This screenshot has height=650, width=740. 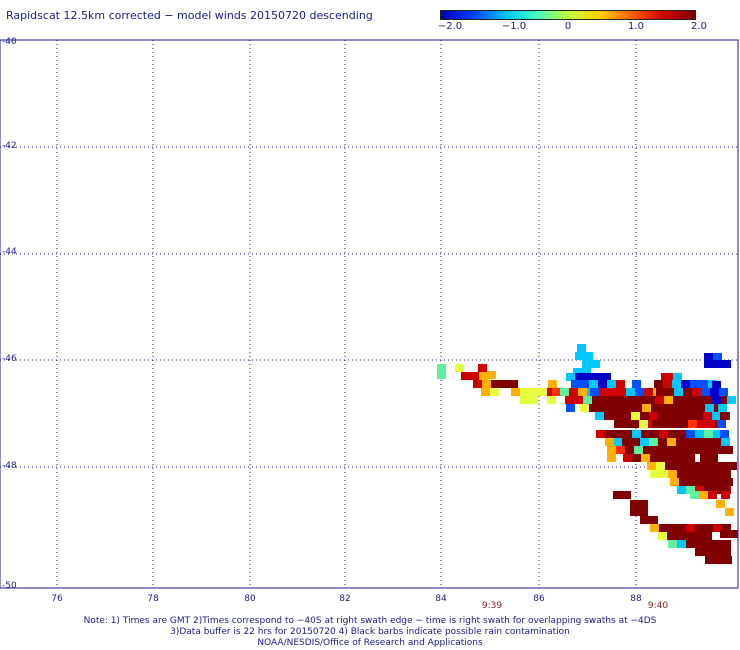 I want to click on colorbar, so click(x=568, y=15).